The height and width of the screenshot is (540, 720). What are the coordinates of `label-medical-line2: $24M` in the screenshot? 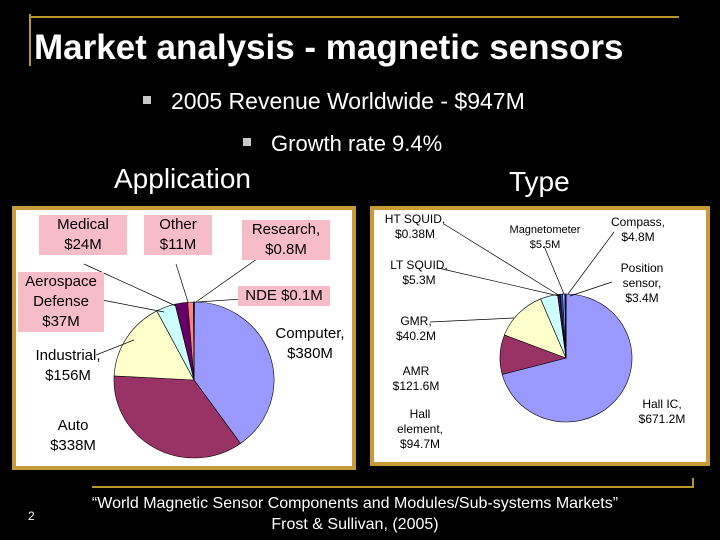 It's located at (83, 244).